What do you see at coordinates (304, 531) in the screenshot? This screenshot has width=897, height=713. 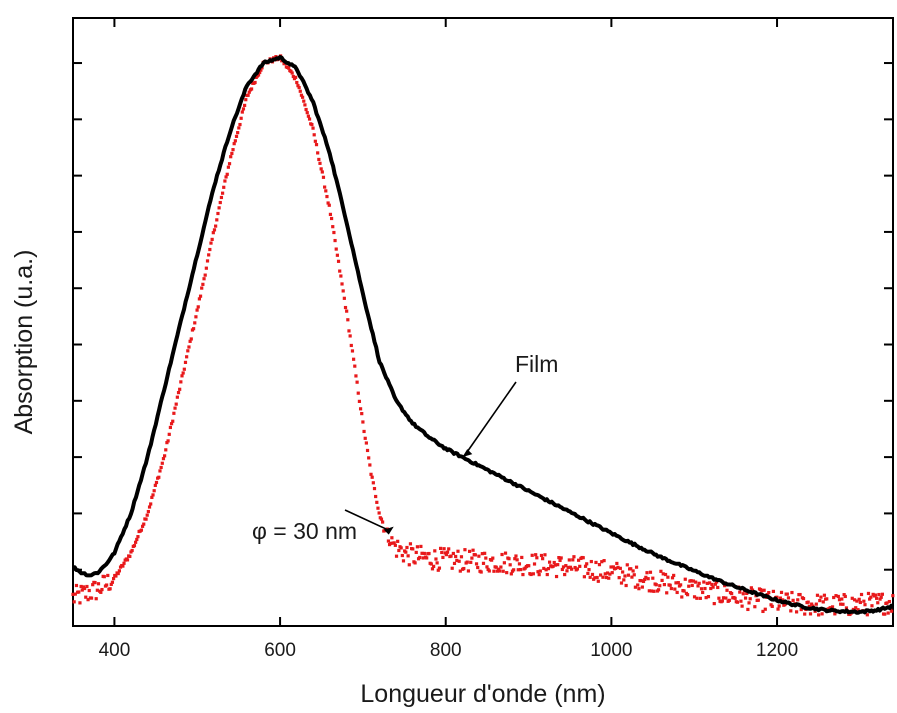 I see `phi-annotation-label: φ = 30 nm` at bounding box center [304, 531].